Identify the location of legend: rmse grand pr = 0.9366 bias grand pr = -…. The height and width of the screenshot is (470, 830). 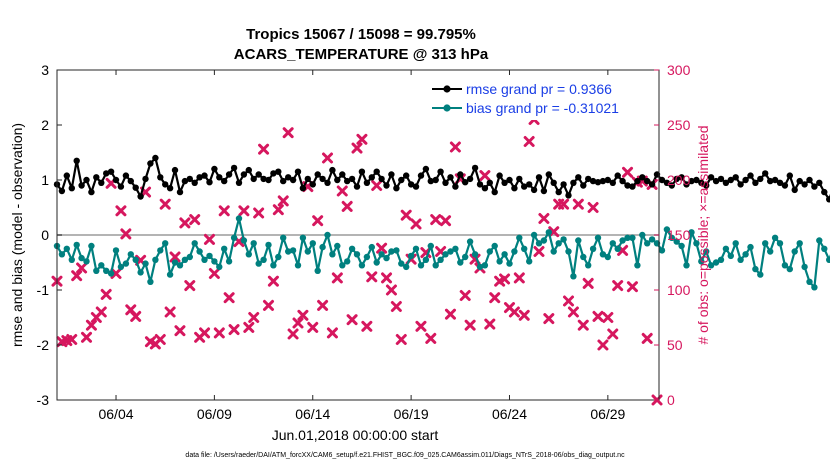
(540, 99).